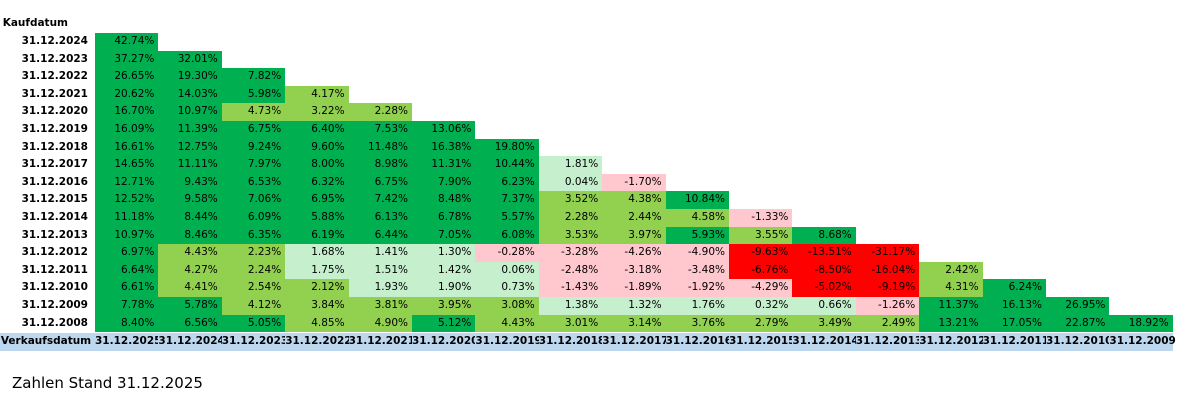 The image size is (1192, 404). What do you see at coordinates (54, 111) in the screenshot?
I see `row-label: 31.12.2020` at bounding box center [54, 111].